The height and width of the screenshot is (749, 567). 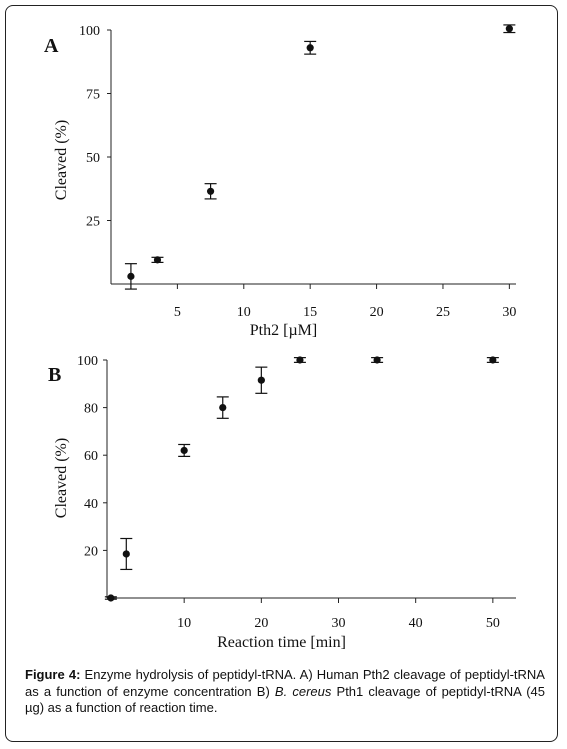 I want to click on x-tick-label: 25, so click(x=443, y=312).